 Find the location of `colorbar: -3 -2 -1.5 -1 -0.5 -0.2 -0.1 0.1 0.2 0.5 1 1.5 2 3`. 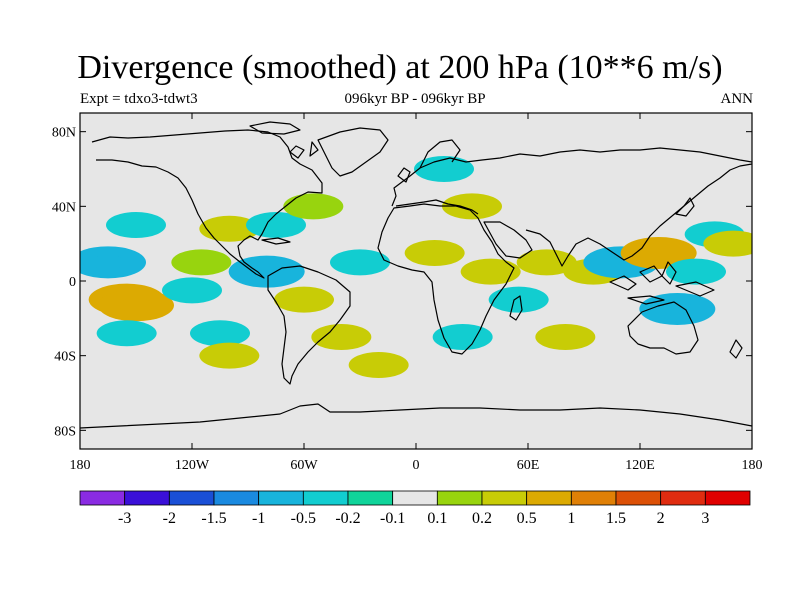

colorbar: -3 -2 -1.5 -1 -0.5 -0.2 -0.1 0.1 0.2 0.5 1 1.5 2 3 is located at coordinates (415, 508).